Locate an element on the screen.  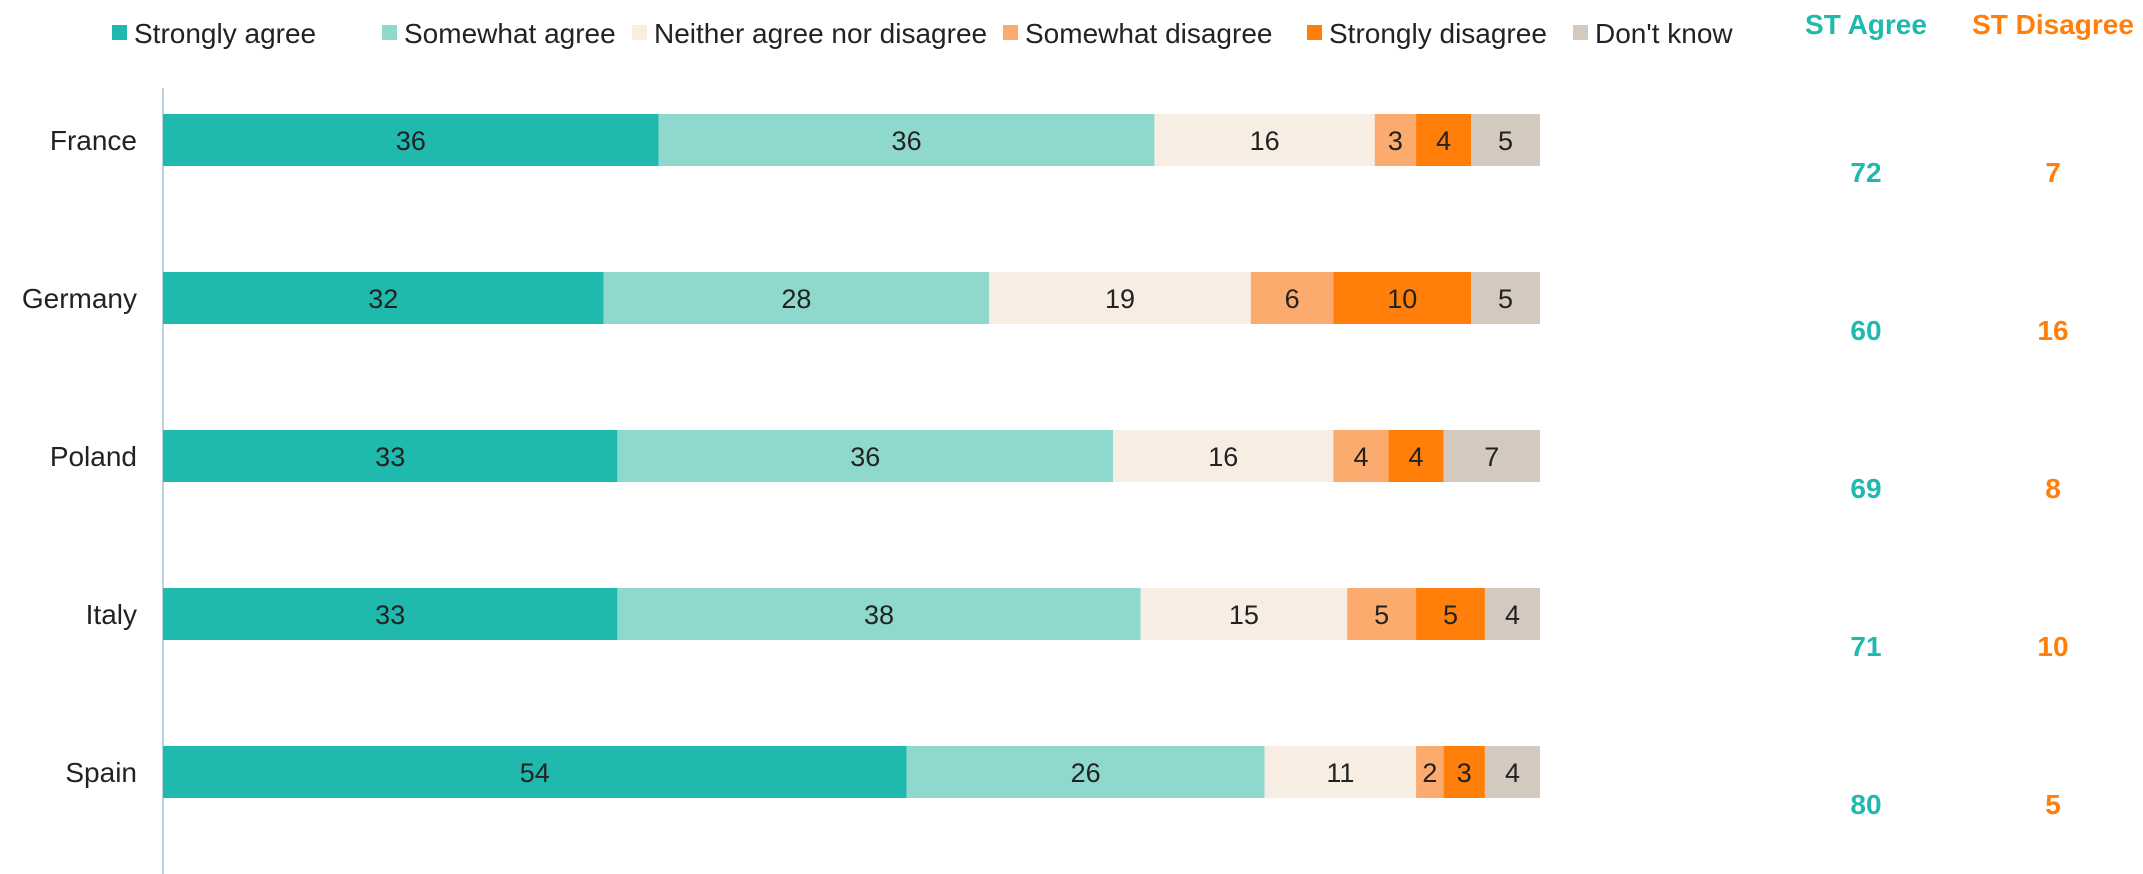
data-label: 2 is located at coordinates (1429, 773).